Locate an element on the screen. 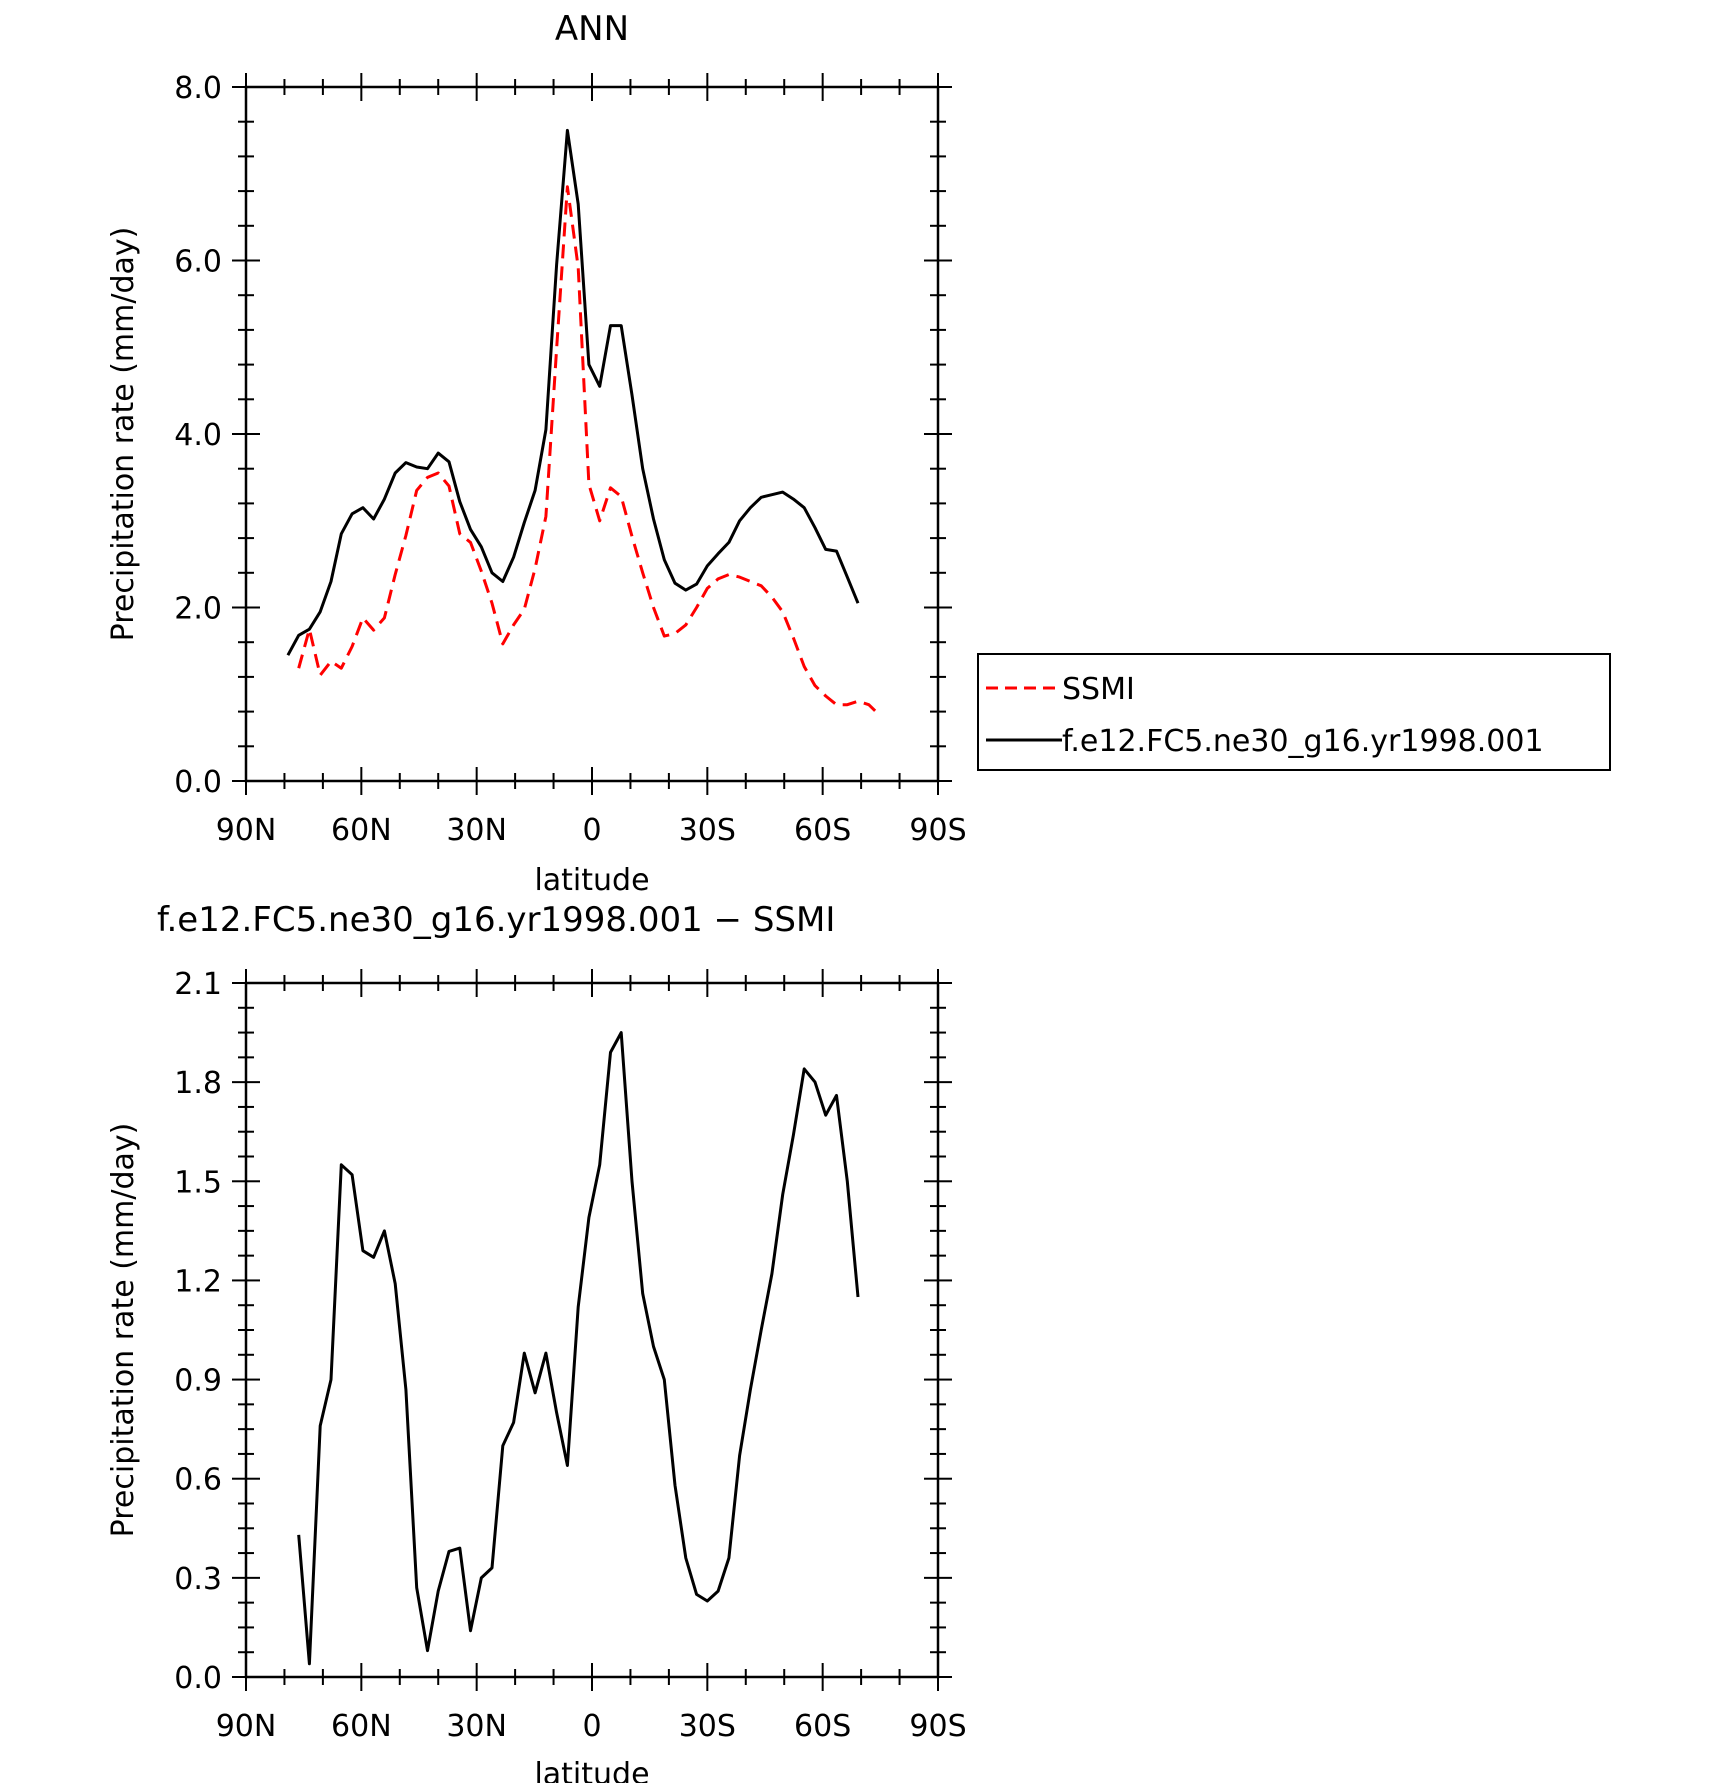  y-tick-label: 8.0 is located at coordinates (198, 88).